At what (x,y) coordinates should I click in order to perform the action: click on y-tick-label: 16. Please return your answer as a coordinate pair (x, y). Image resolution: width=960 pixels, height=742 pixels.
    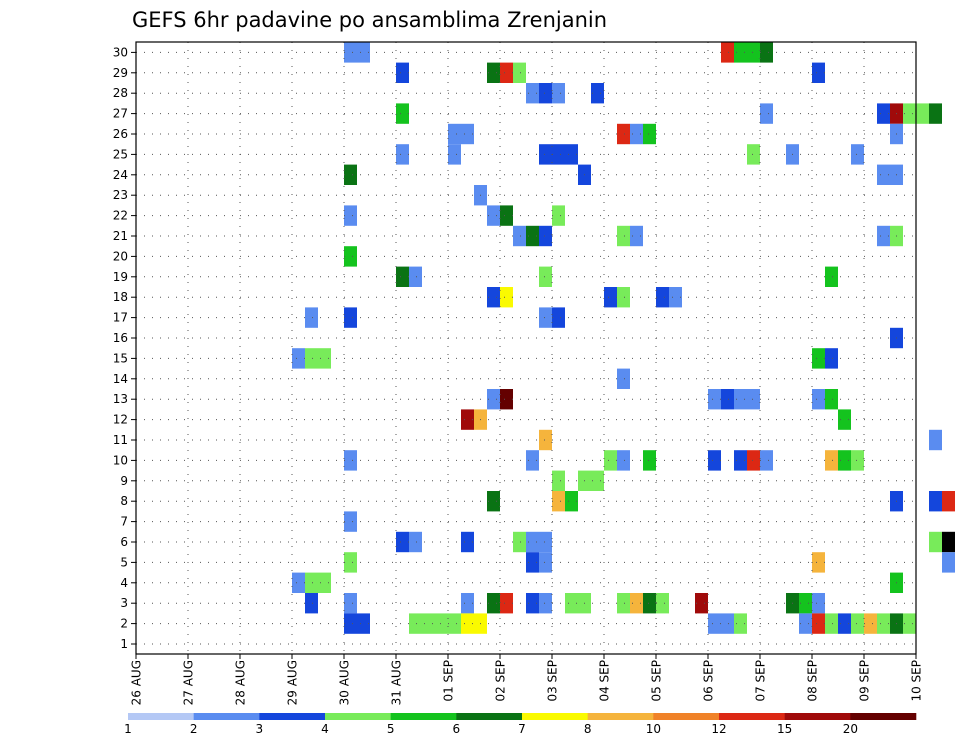
    Looking at the image, I should click on (120, 338).